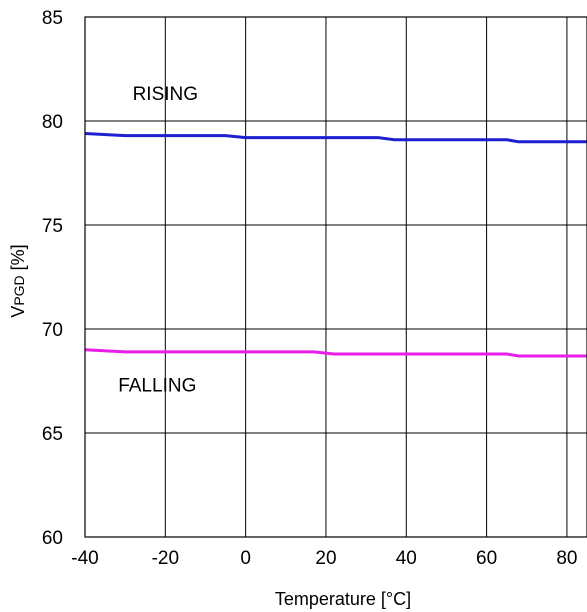 Image resolution: width=587 pixels, height=612 pixels. I want to click on y-axis-label-main: V, so click(18, 312).